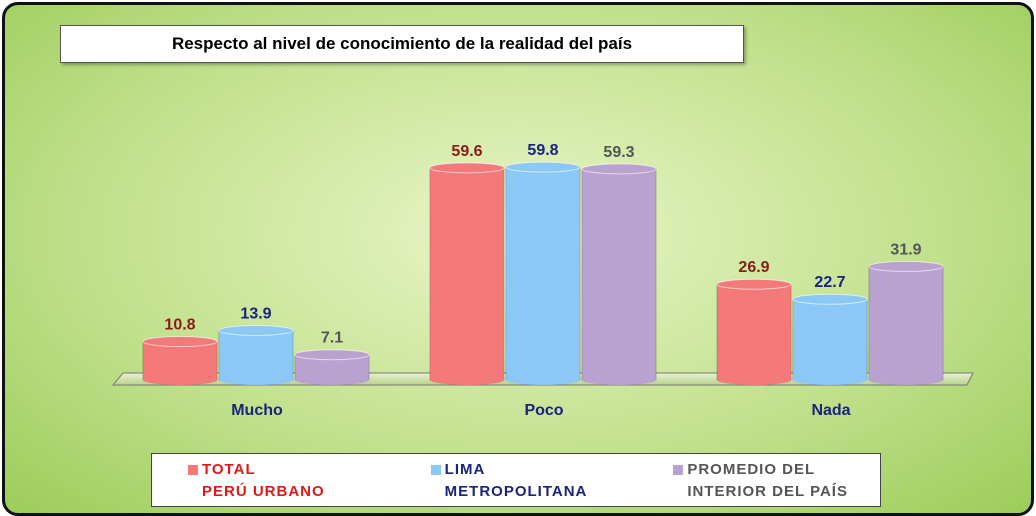 Image resolution: width=1036 pixels, height=516 pixels. I want to click on value-label: 59.6, so click(466, 151).